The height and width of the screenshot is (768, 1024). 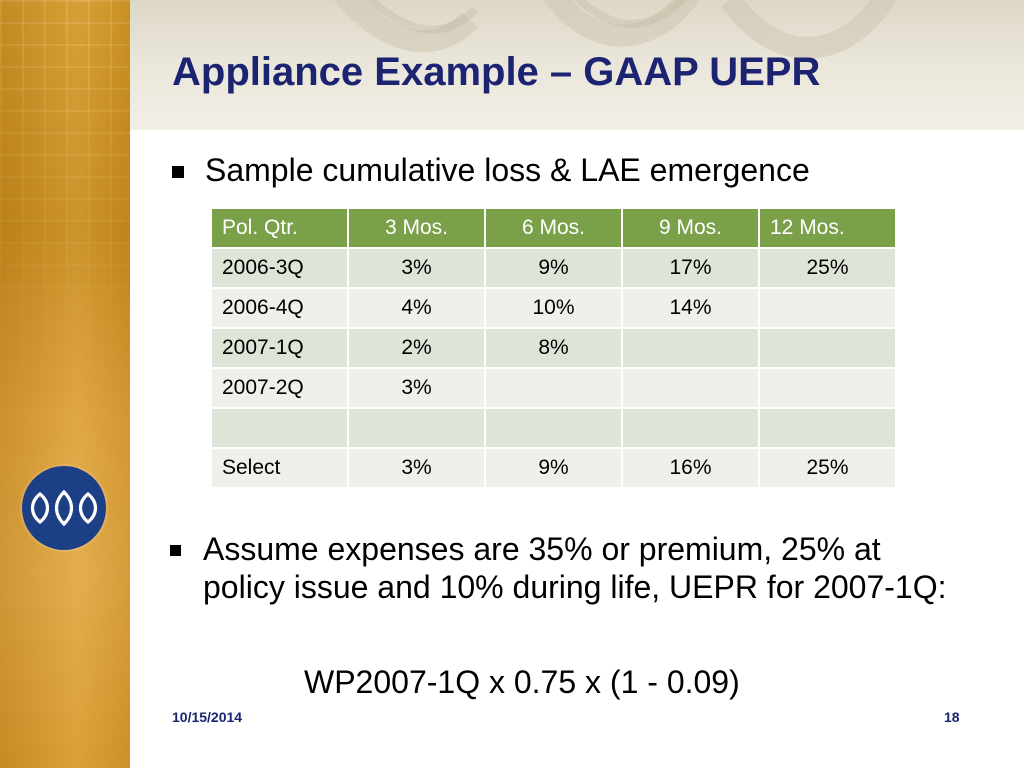 I want to click on header-9-mos: 9 Mos., so click(x=690, y=228).